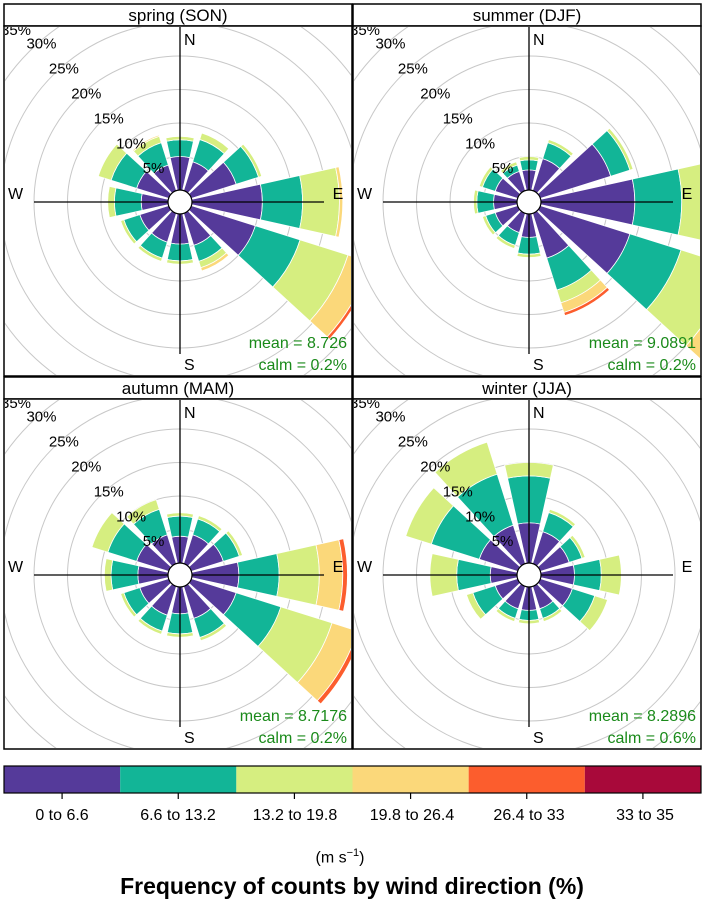 The height and width of the screenshot is (906, 705). What do you see at coordinates (645, 815) in the screenshot?
I see `legend-label-5: 33 to 35` at bounding box center [645, 815].